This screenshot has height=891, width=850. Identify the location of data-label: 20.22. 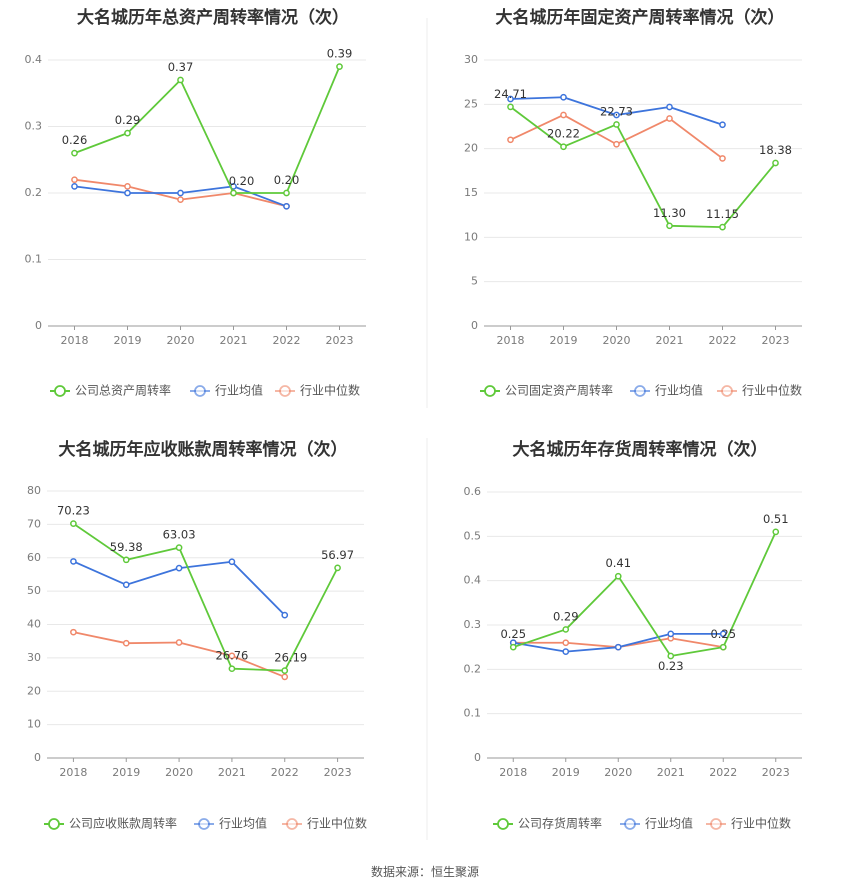
(563, 134).